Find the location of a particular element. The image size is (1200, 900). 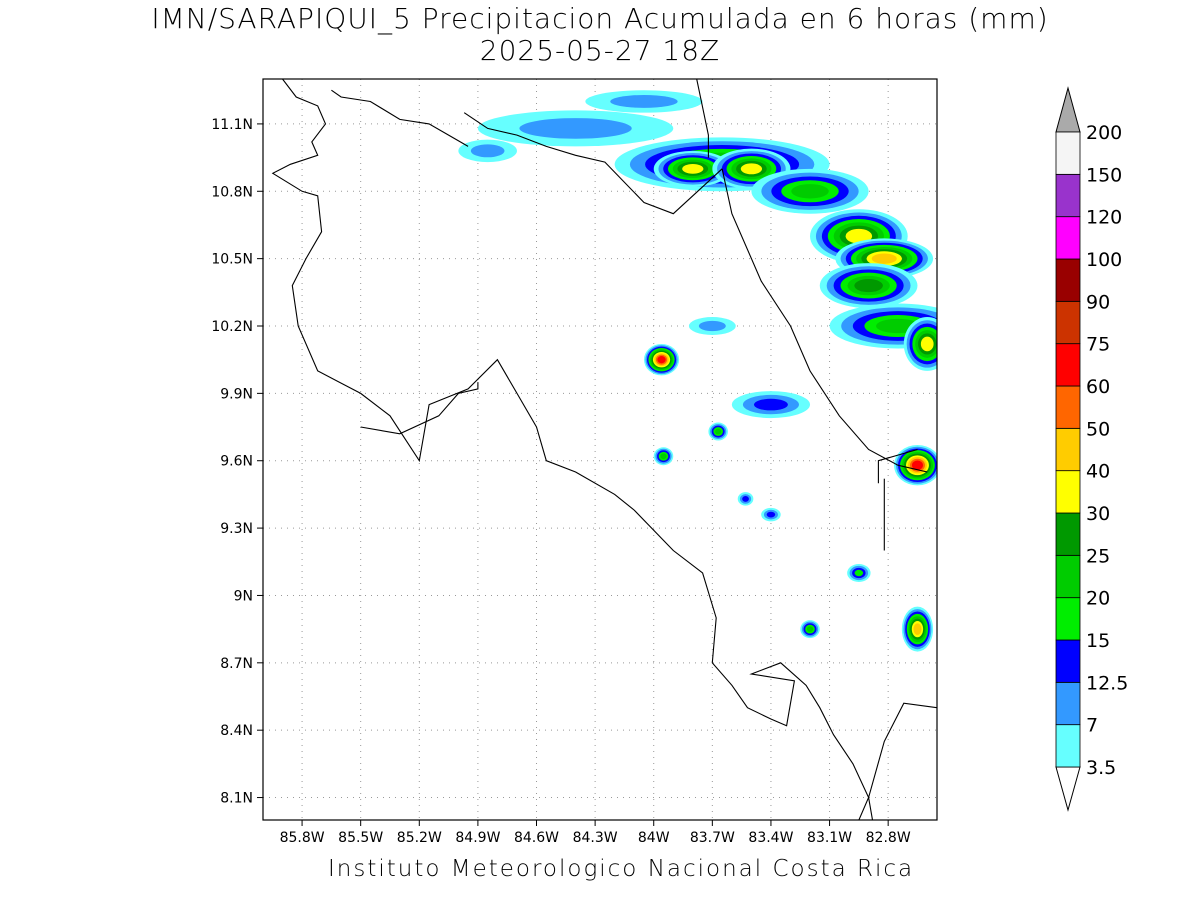

lat-tick-label: 10.2N is located at coordinates (232, 327).